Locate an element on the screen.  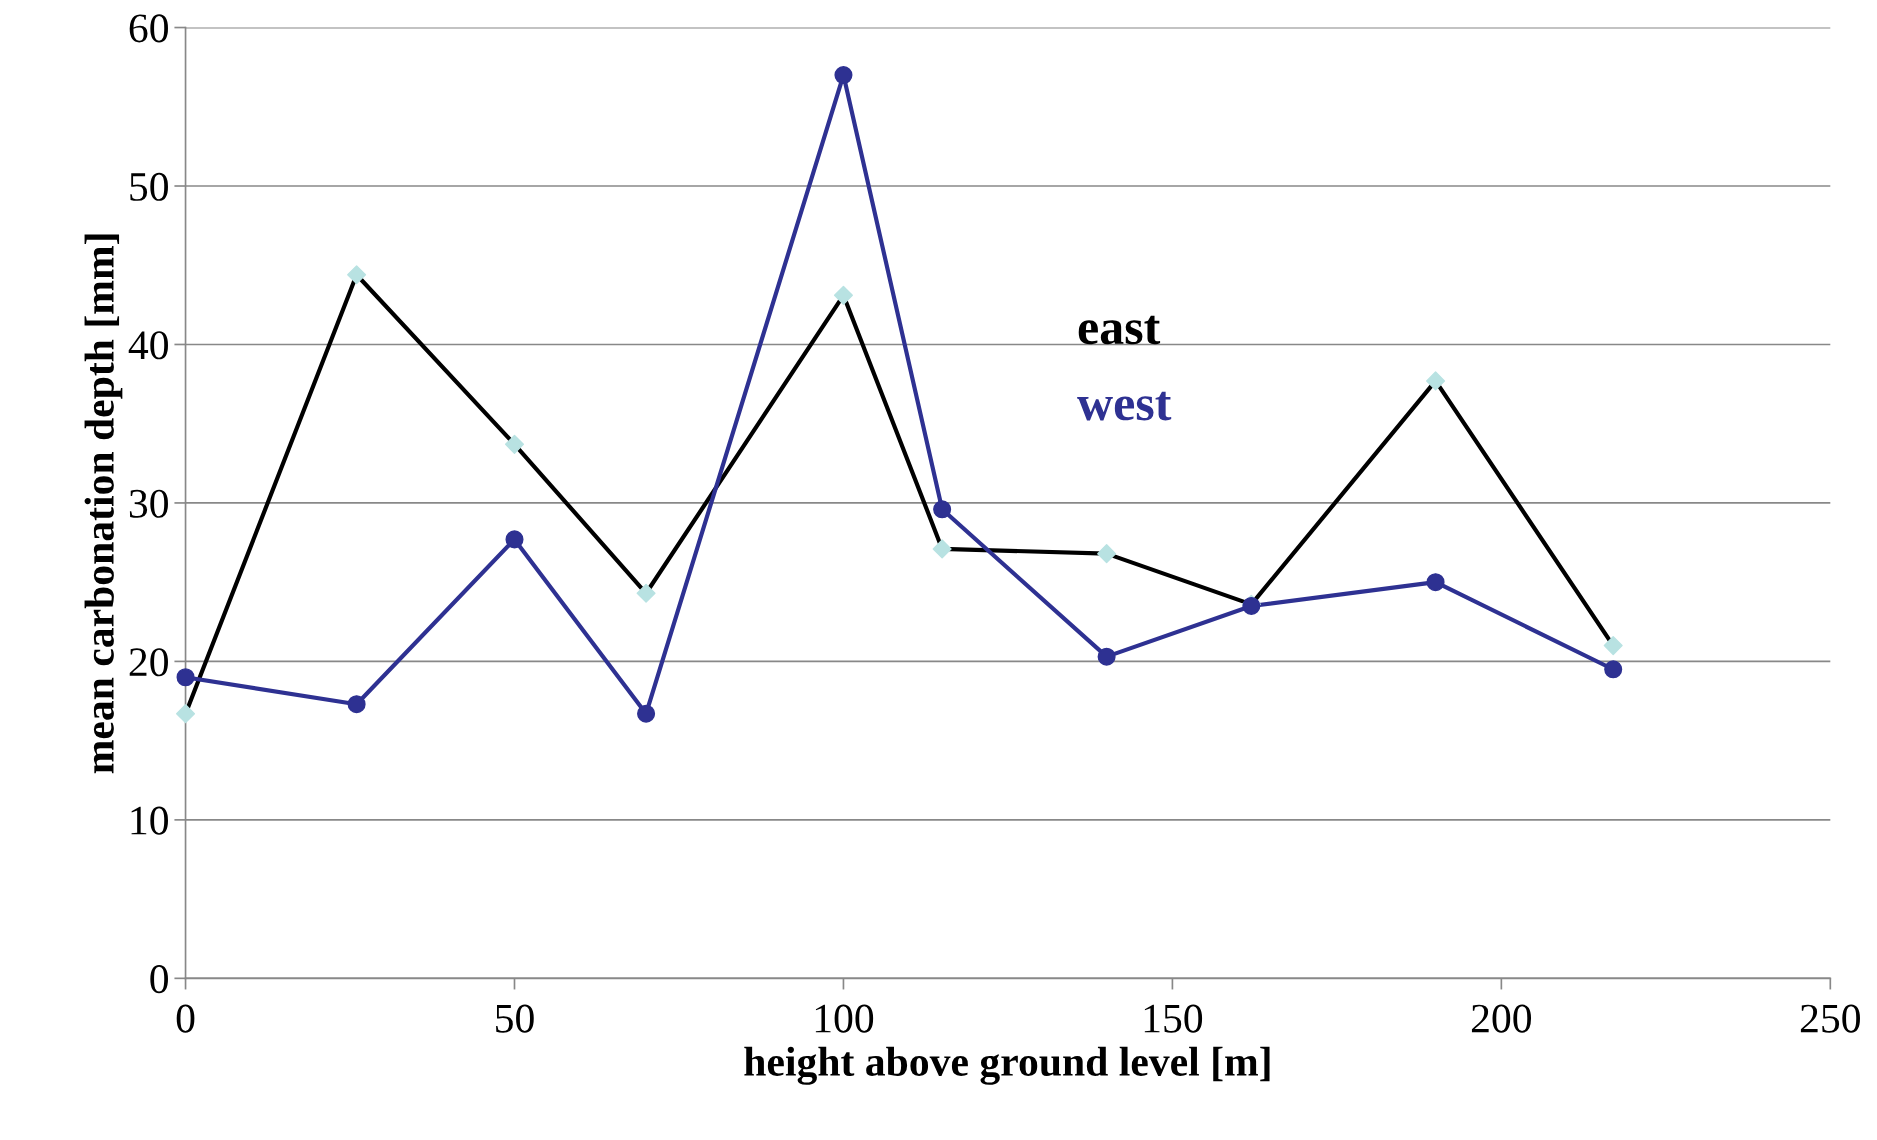
x-tick-label: 150 is located at coordinates (1173, 1018).